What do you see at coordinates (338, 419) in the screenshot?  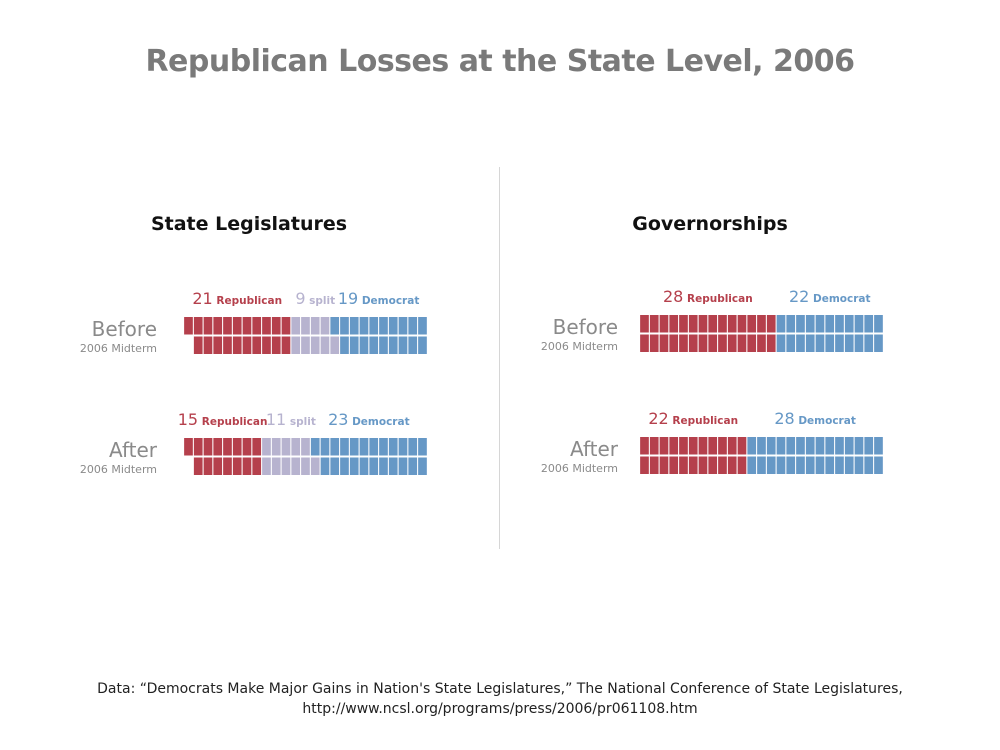 I see `democrat-value: 23` at bounding box center [338, 419].